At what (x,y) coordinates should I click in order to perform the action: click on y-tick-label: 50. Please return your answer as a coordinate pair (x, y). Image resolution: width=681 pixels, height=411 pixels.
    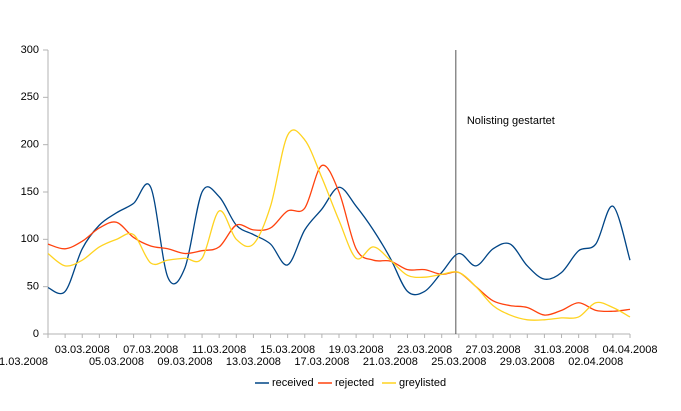
    Looking at the image, I should click on (33, 287).